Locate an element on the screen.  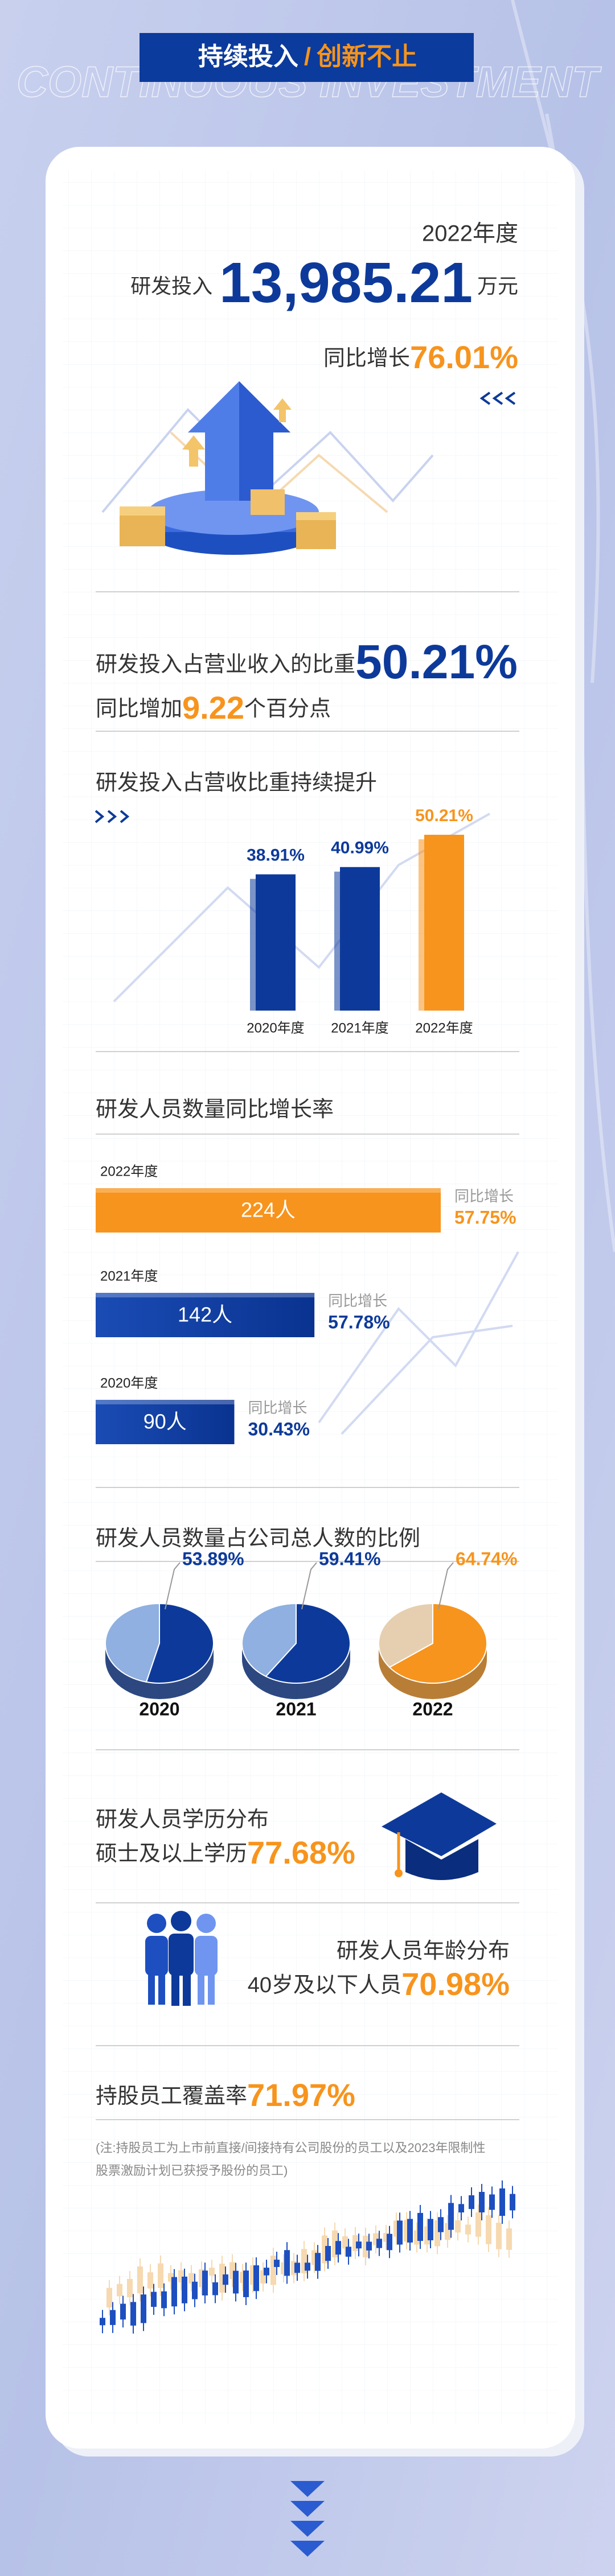
growth-line: 同比增长76.01% is located at coordinates (420, 357).